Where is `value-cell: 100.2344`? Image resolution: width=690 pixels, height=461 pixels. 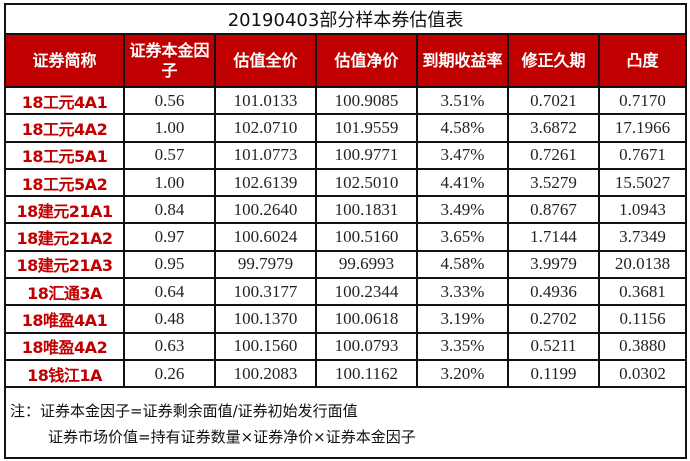 value-cell: 100.2344 is located at coordinates (366, 292).